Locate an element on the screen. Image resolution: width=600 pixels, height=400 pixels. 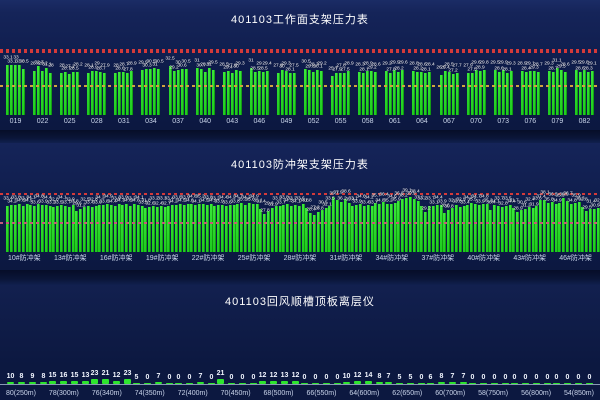
pressure-bar: 39.9 is located at coordinates (410, 221).